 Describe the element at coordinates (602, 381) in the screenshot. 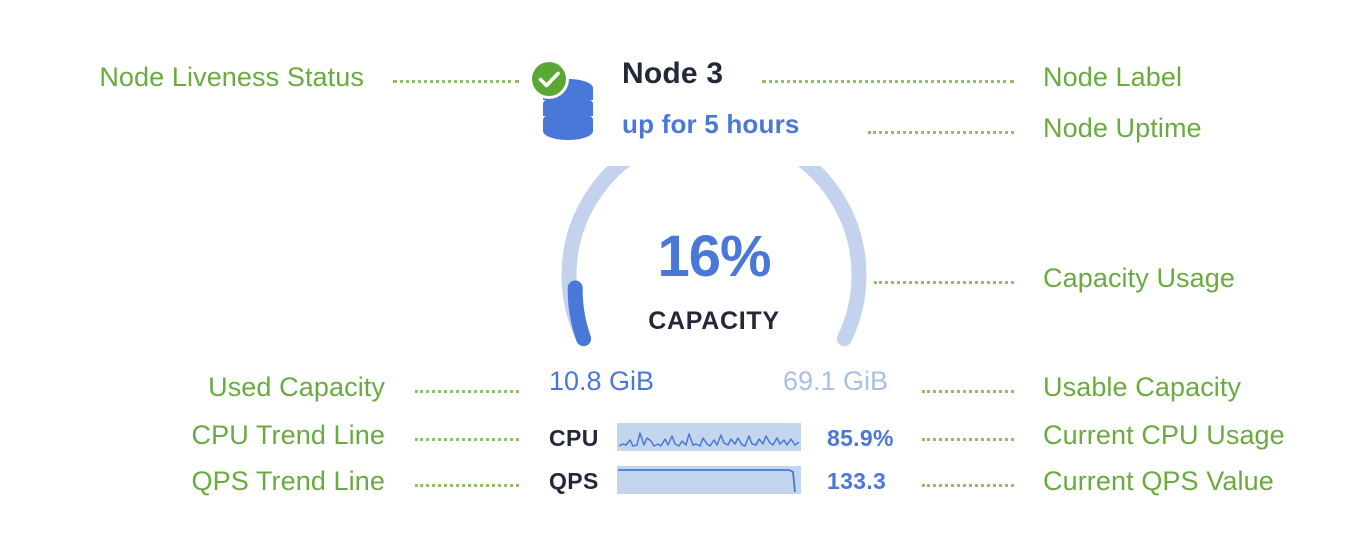

I see `used-capacity-value: 10.8 GiB` at that location.